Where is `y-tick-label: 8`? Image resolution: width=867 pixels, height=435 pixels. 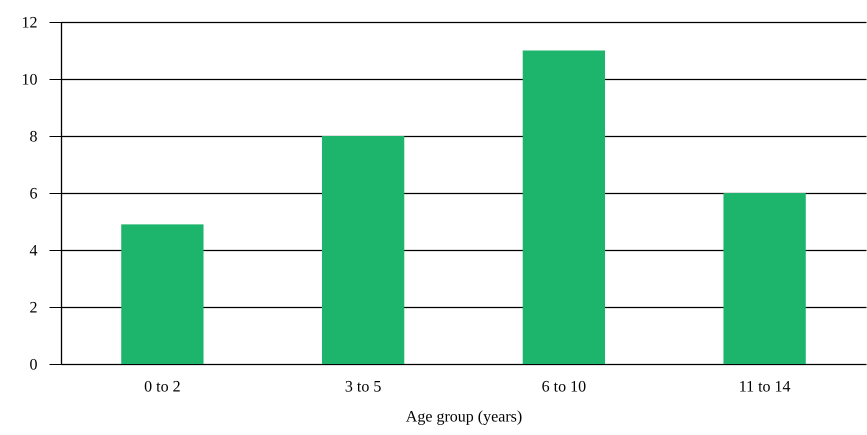 y-tick-label: 8 is located at coordinates (34, 137).